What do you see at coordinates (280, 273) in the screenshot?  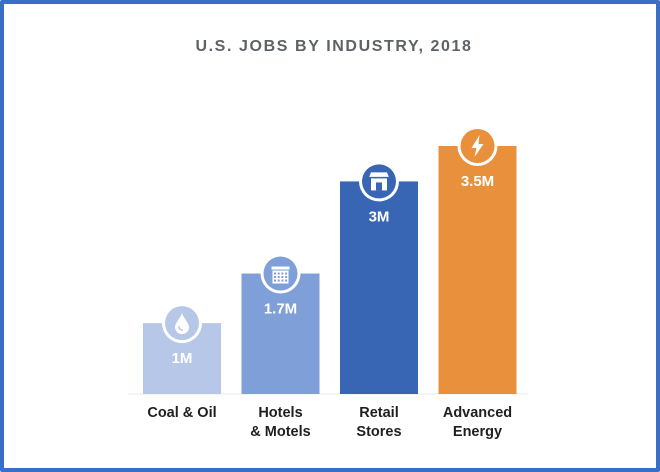 I see `hotel-icon` at bounding box center [280, 273].